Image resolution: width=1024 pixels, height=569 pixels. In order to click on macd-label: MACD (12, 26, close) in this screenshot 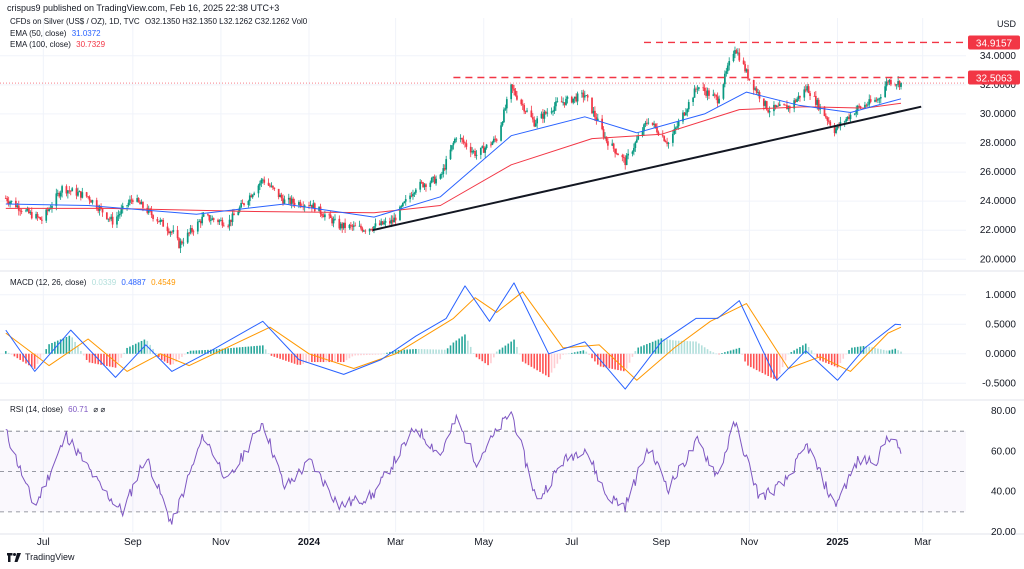, I will do `click(48, 282)`.